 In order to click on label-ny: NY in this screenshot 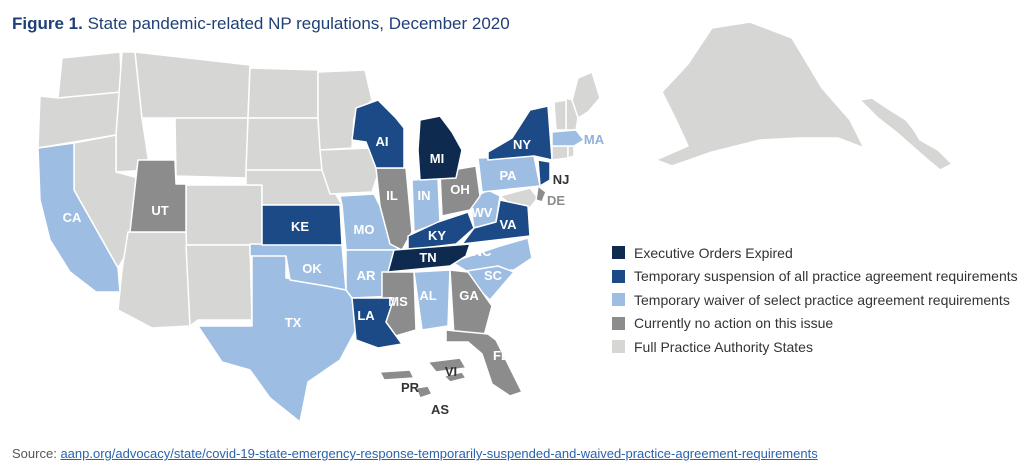, I will do `click(522, 144)`.